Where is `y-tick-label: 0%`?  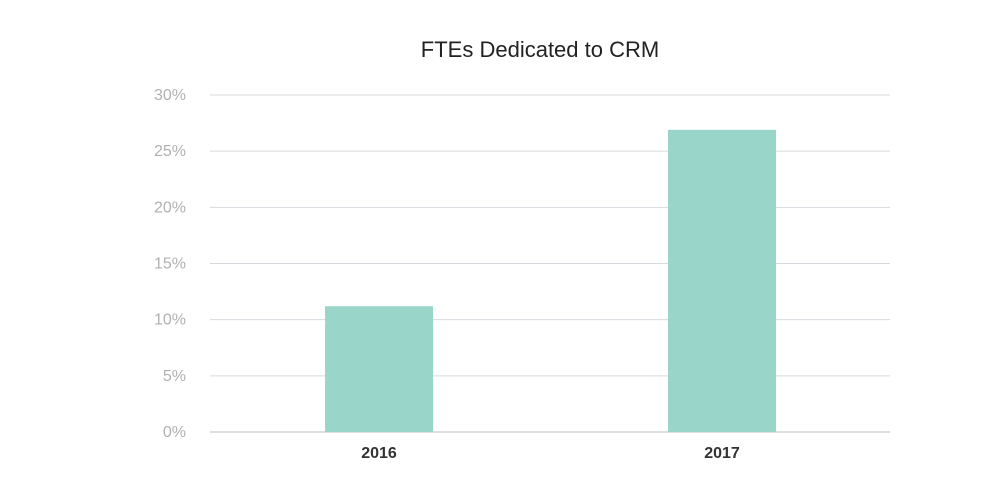 y-tick-label: 0% is located at coordinates (174, 432).